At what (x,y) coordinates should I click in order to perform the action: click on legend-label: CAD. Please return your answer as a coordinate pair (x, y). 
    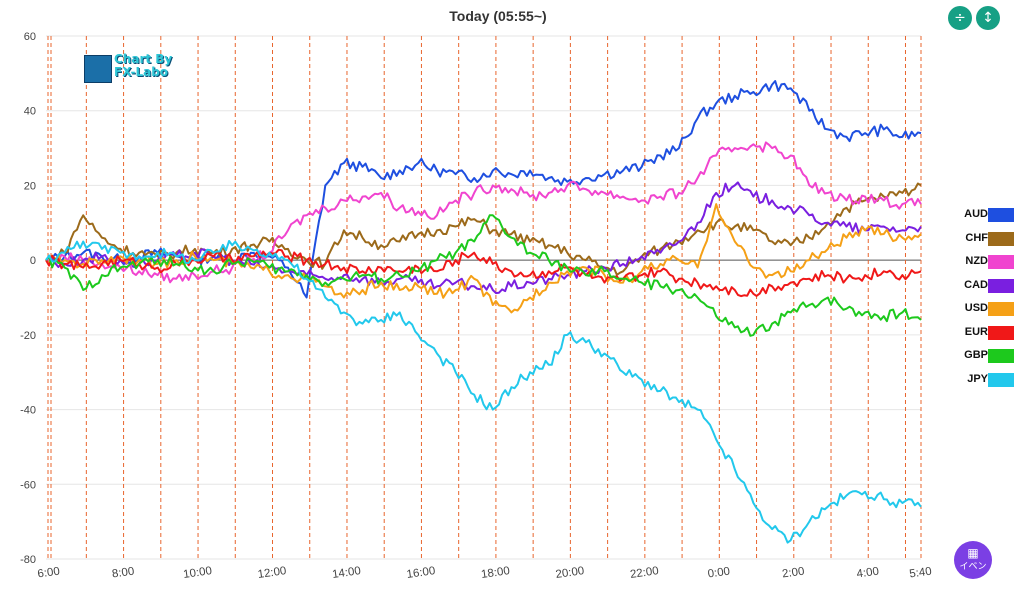
    Looking at the image, I should click on (976, 284).